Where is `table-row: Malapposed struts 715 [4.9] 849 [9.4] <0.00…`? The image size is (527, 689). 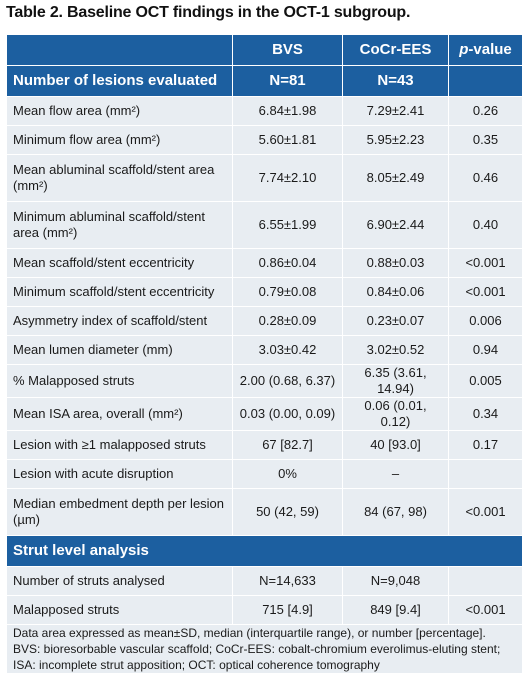 table-row: Malapposed struts 715 [4.9] 849 [9.4] <0.00… is located at coordinates (264, 610).